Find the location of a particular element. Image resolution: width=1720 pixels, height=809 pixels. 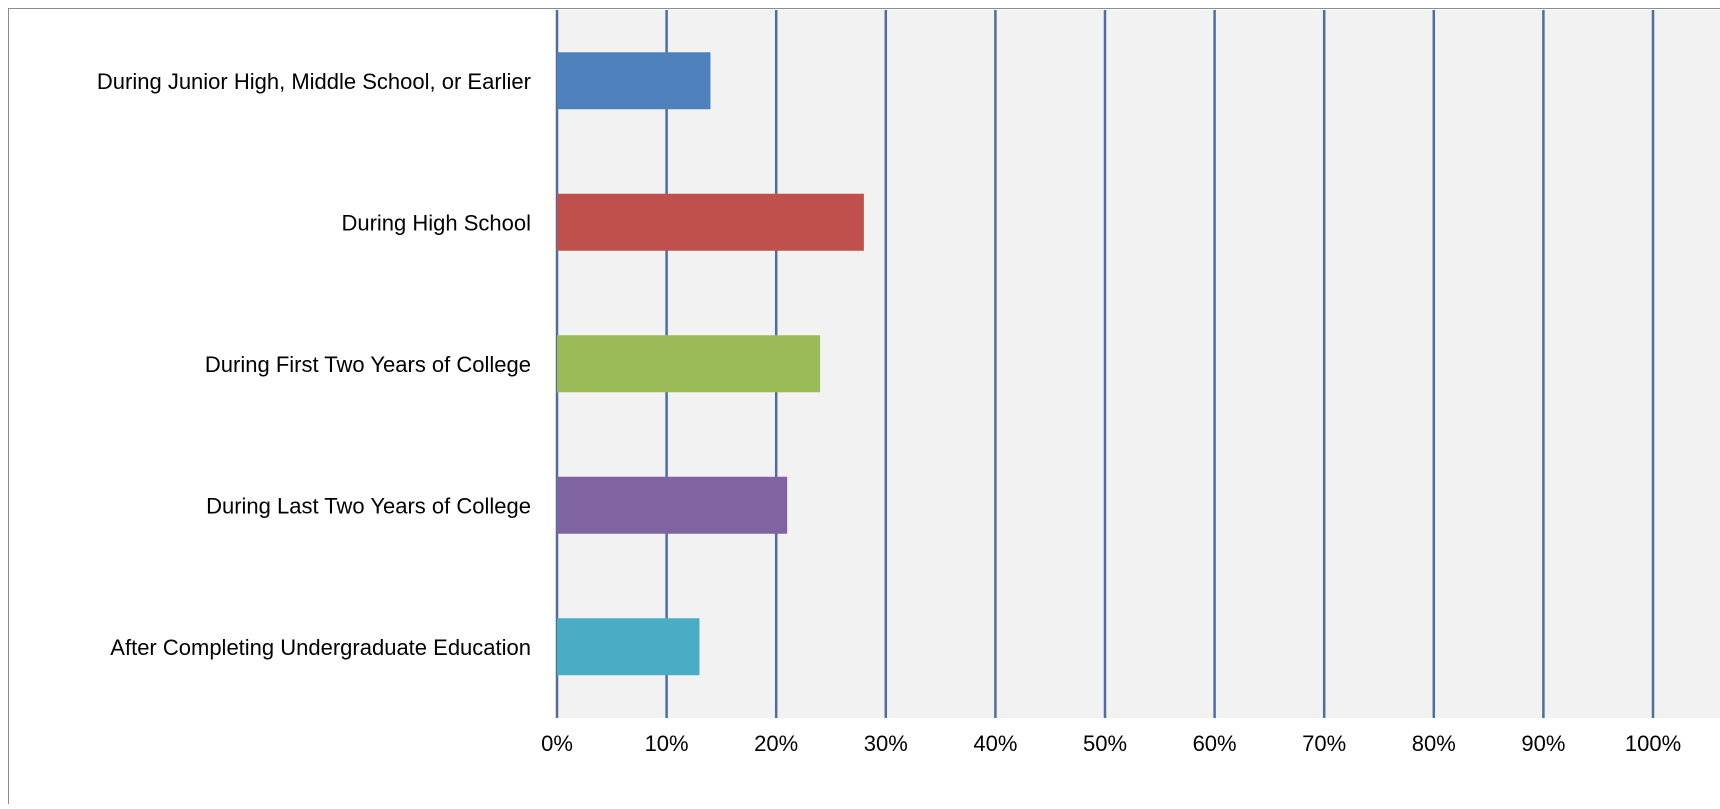

x-tick-label: 80% is located at coordinates (1434, 743).